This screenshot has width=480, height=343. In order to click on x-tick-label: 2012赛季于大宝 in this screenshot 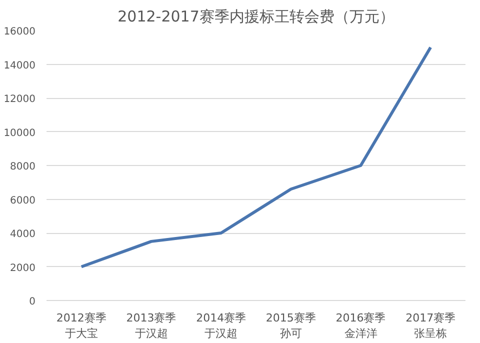, I will do `click(81, 326)`.